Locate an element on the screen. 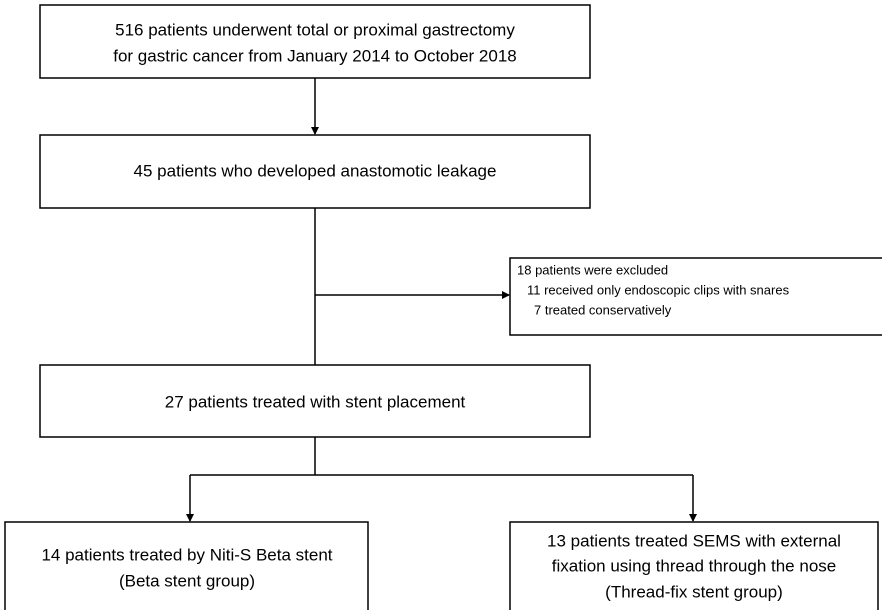 This screenshot has height=610, width=882. box-text: 27 patients treated with stent placement is located at coordinates (315, 401).